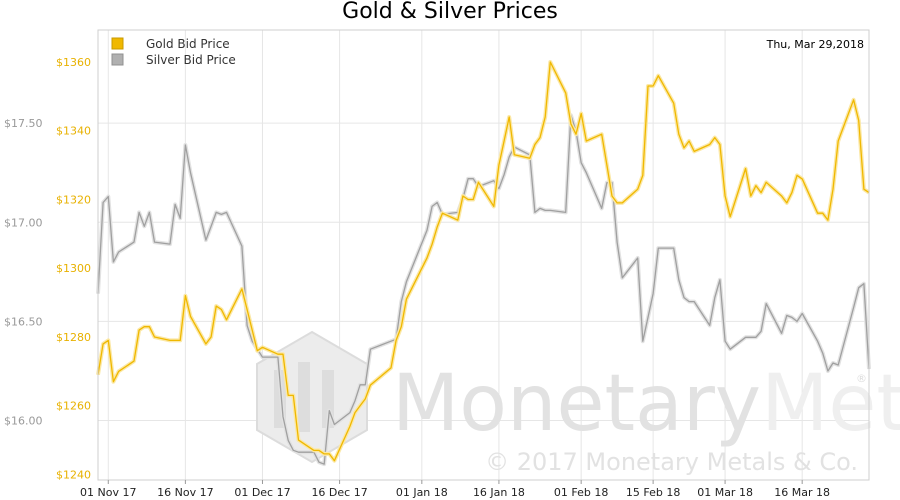  Describe the element at coordinates (450, 12) in the screenshot. I see `chart-title: Gold & Silver Prices` at that location.